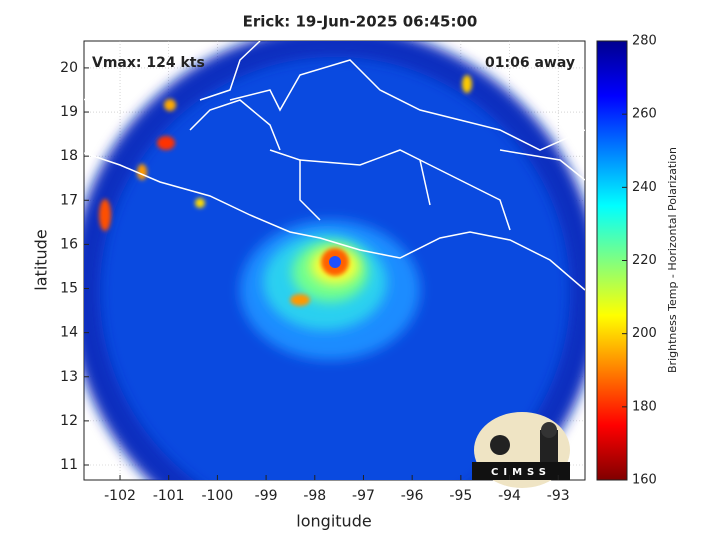  I want to click on logo-text: CIMSS, so click(521, 472).